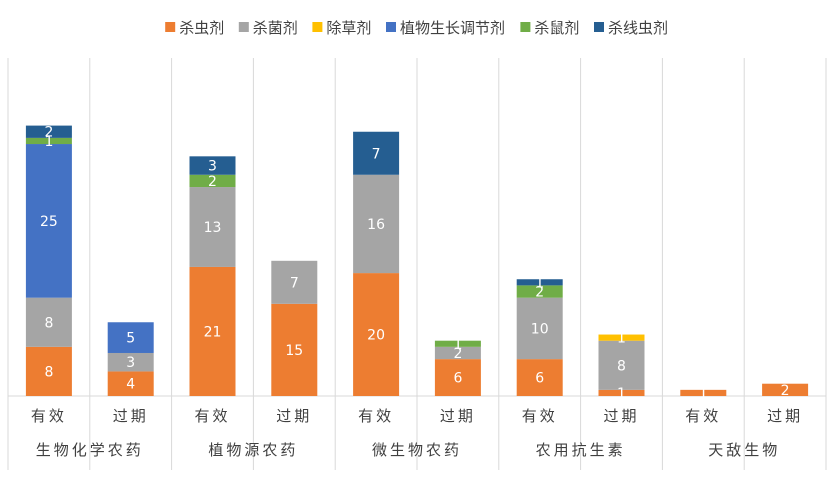  I want to click on legend-label: 除草剂, so click(348, 28).